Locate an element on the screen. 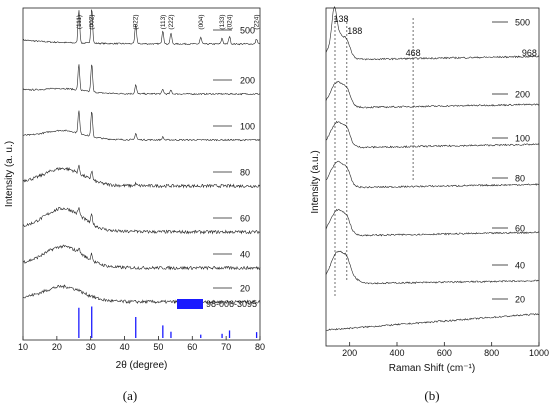 This screenshot has width=550, height=408. panel-b-legend-label: 500 is located at coordinates (522, 23).